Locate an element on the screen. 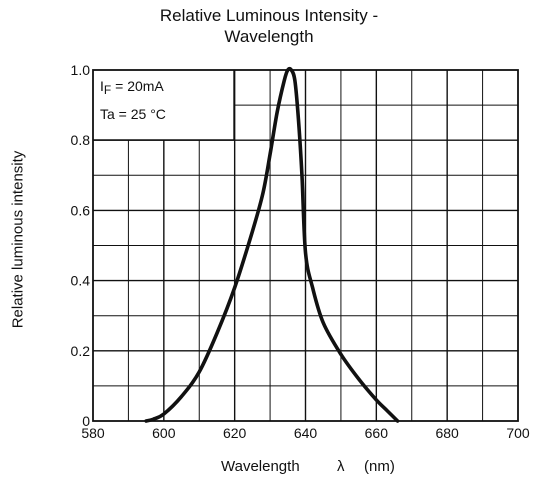  legend-if-value: = 20mA is located at coordinates (137, 86).